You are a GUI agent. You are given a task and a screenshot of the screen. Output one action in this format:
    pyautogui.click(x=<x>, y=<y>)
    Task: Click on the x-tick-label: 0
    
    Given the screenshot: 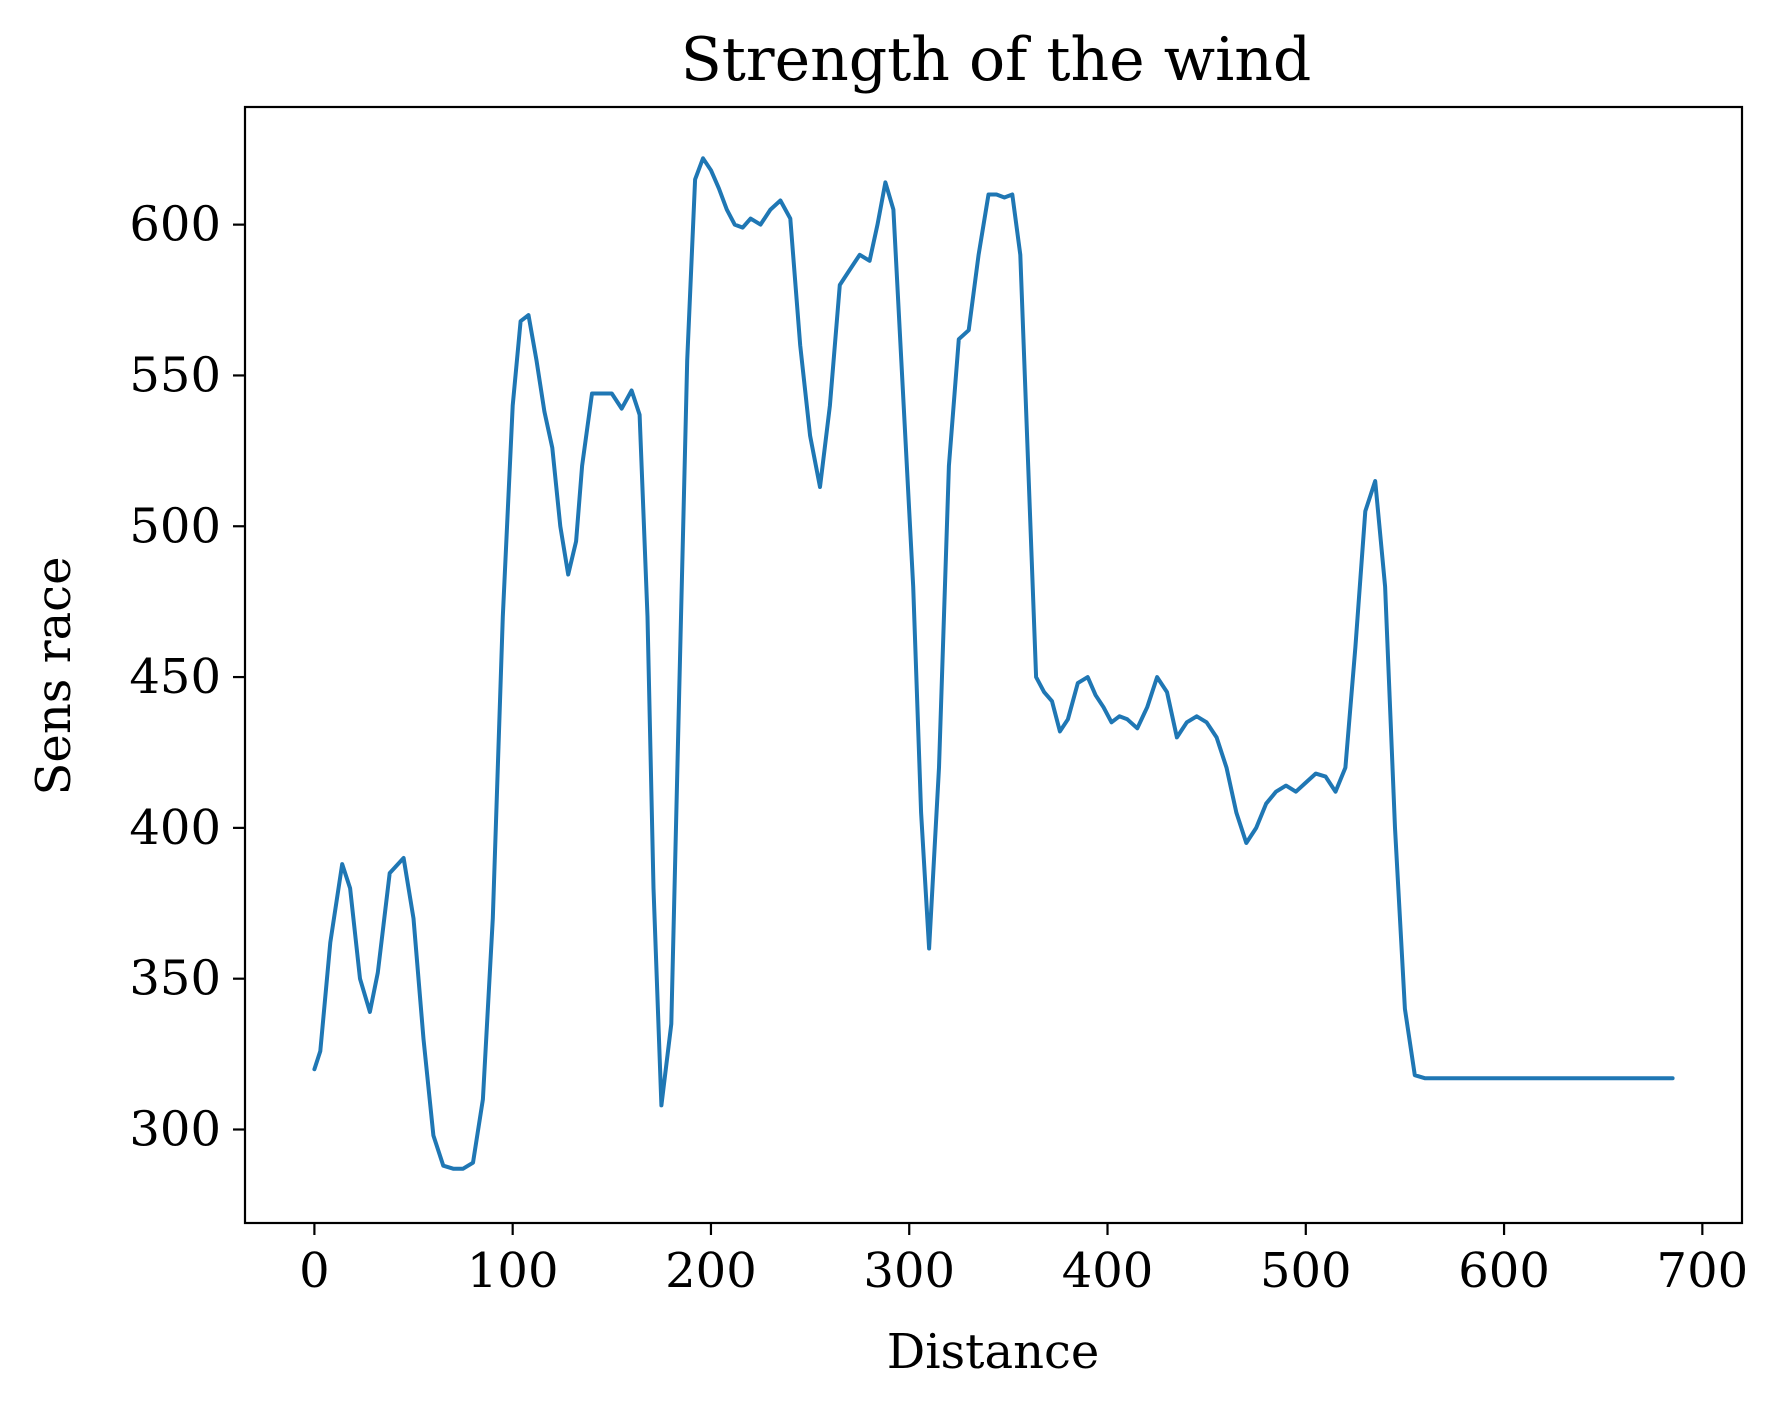 What is the action you would take?
    pyautogui.click(x=314, y=1271)
    